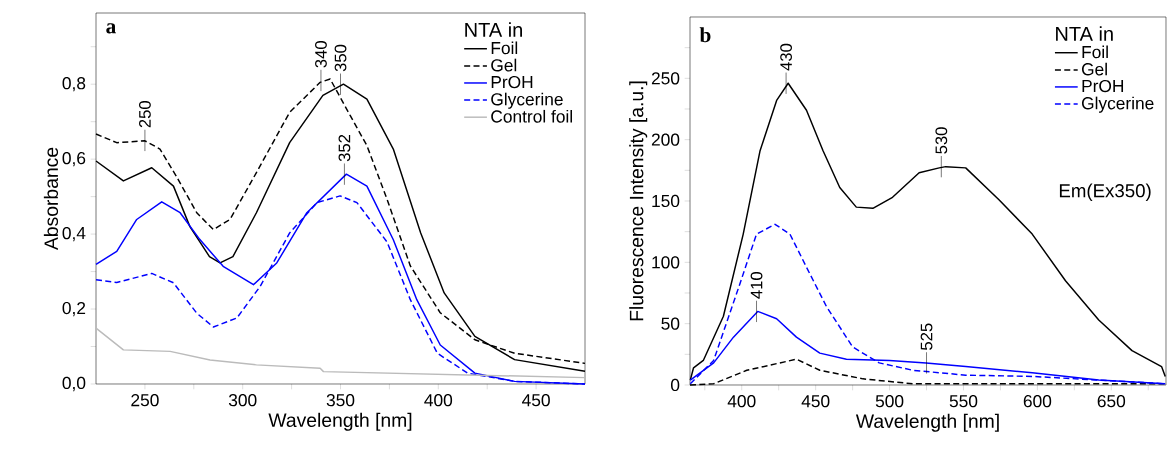 The width and height of the screenshot is (1168, 456). Describe the element at coordinates (666, 262) in the screenshot. I see `y-tick-label: 100` at that location.